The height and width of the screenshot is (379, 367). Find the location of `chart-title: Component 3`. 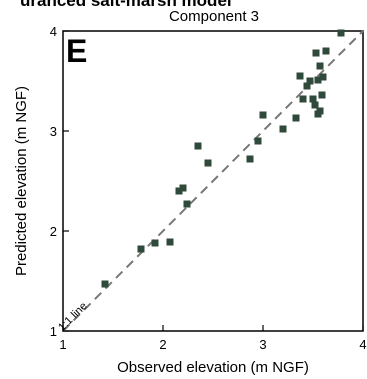

chart-title: Component 3 is located at coordinates (214, 16).